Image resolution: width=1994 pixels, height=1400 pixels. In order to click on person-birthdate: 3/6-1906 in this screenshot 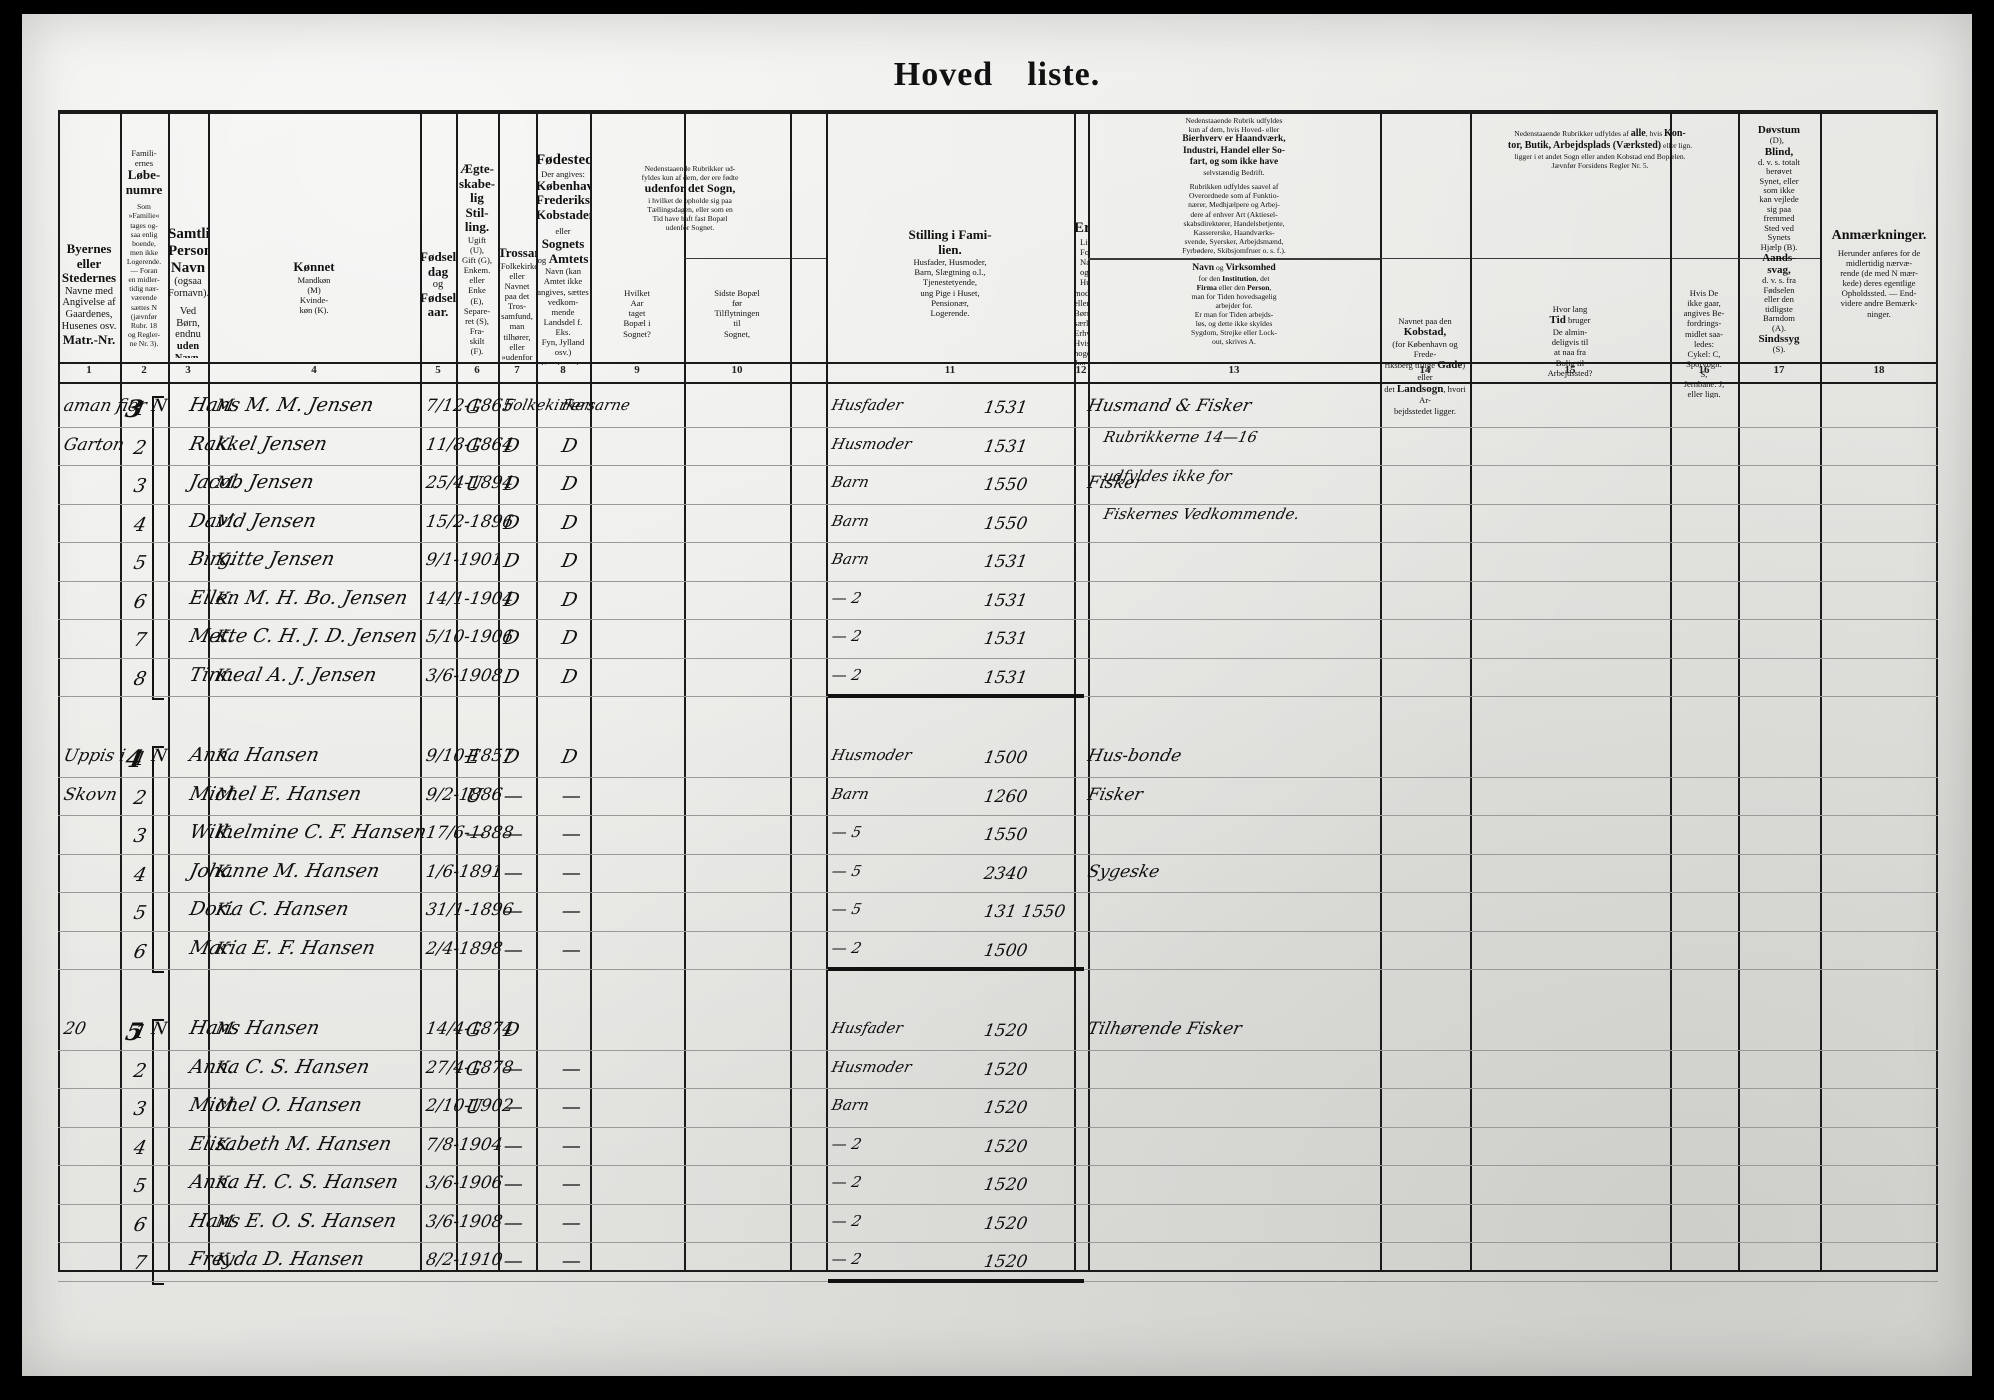, I will do `click(464, 1183)`.